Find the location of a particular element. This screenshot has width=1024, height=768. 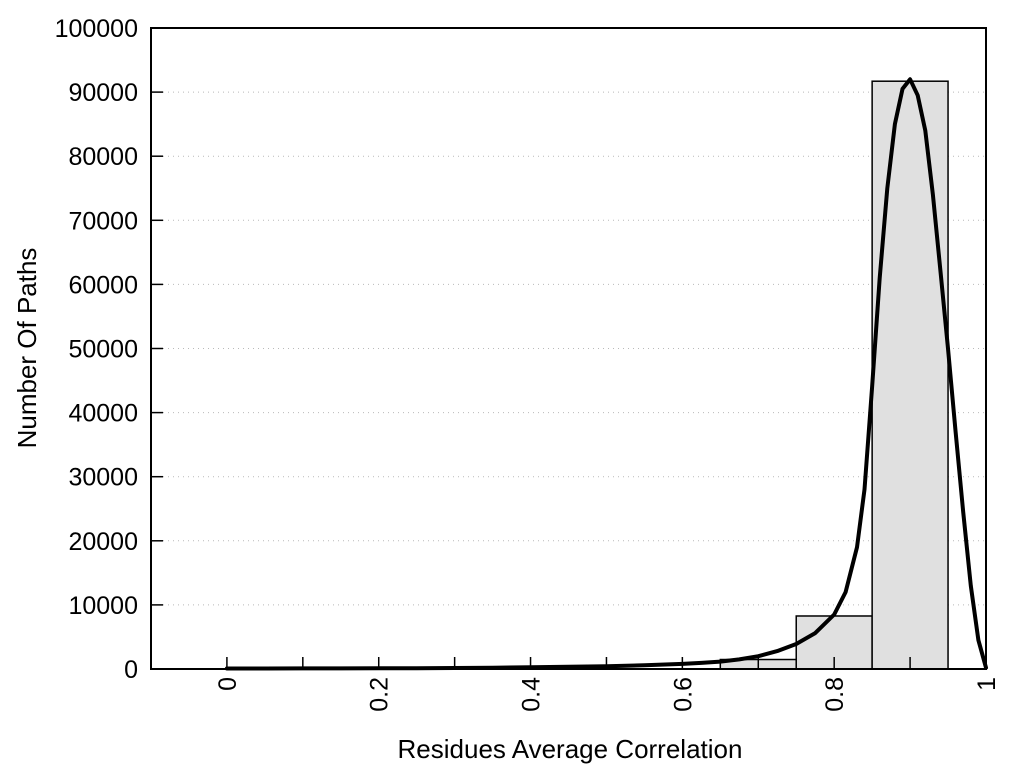

histogram-bar is located at coordinates (910, 375).